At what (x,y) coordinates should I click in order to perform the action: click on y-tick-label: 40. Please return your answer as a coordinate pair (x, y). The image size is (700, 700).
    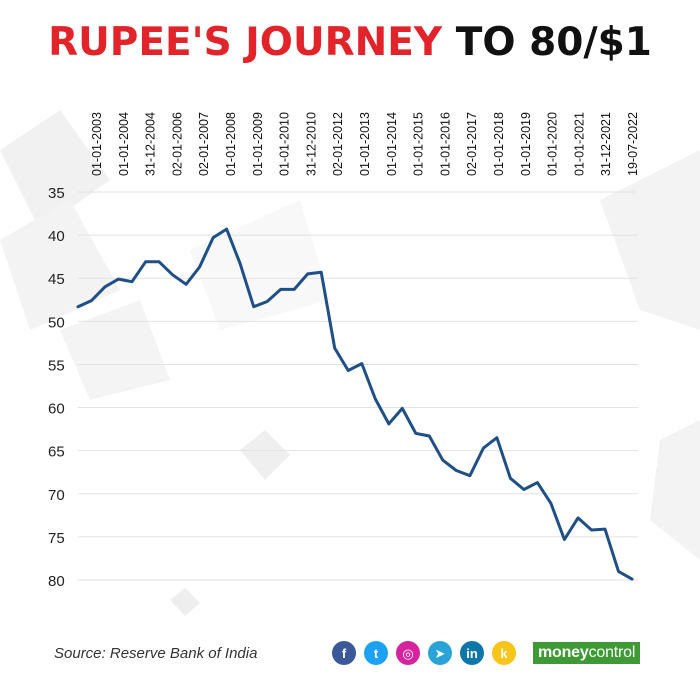
    Looking at the image, I should click on (56, 236).